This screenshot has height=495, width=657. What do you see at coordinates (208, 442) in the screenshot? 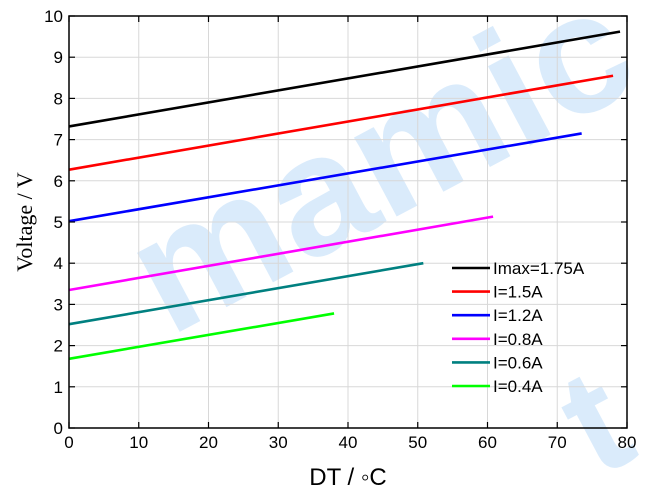
I see `x-tick-label: 20` at bounding box center [208, 442].